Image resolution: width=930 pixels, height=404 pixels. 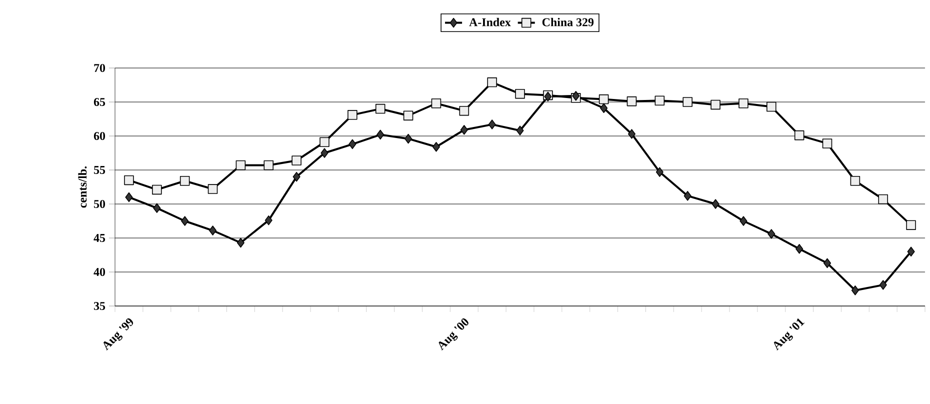 I want to click on x-tick-label: Aug '00, so click(x=453, y=334).